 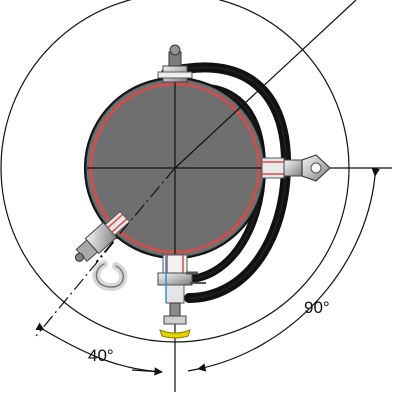 I want to click on angle-label-40: 40°, so click(x=101, y=355).